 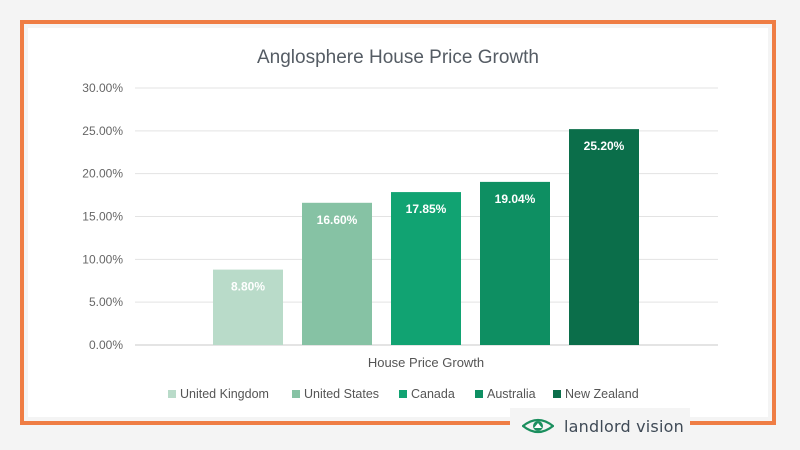 What do you see at coordinates (515, 199) in the screenshot?
I see `bar-data-label: 19.04%` at bounding box center [515, 199].